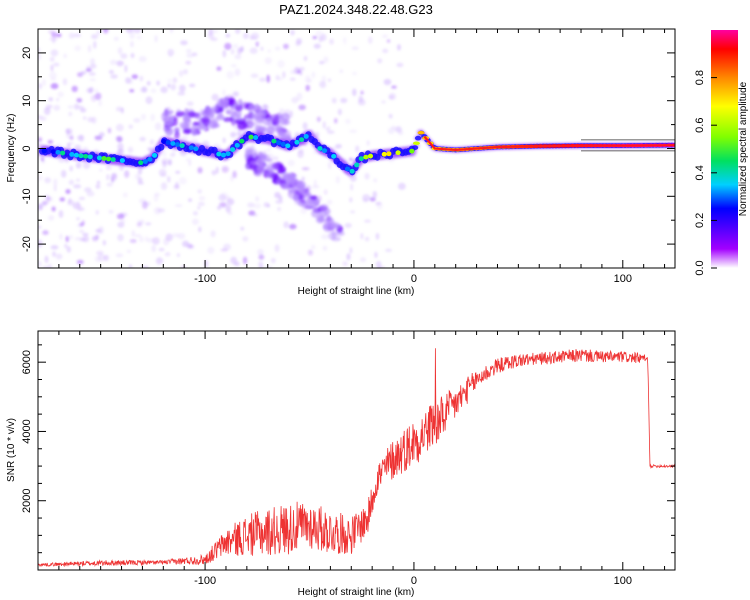 This screenshot has width=750, height=600. What do you see at coordinates (700, 77) in the screenshot?
I see `colorbar-tick-label: 0.8` at bounding box center [700, 77].